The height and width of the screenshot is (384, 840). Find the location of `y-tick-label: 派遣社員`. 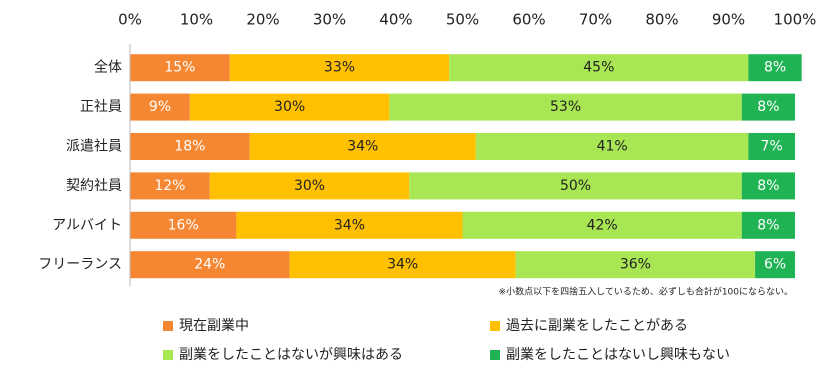

y-tick-label: 派遣社員 is located at coordinates (94, 147).